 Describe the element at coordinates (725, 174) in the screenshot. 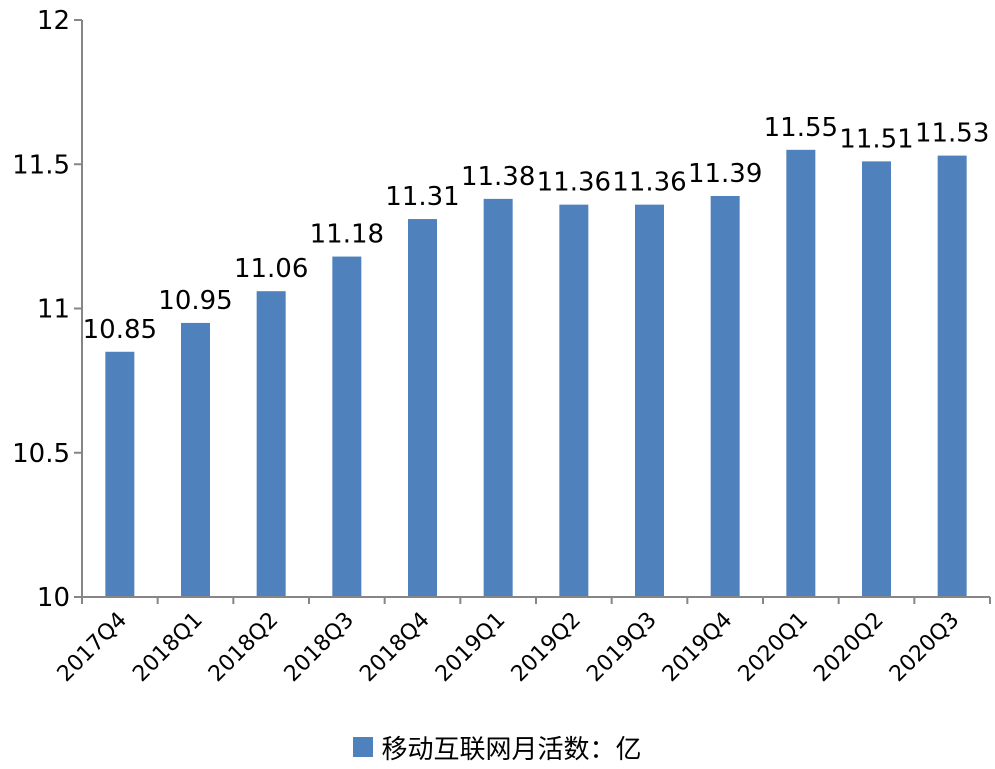

I see `value-label-2019Q4: 11.39` at that location.